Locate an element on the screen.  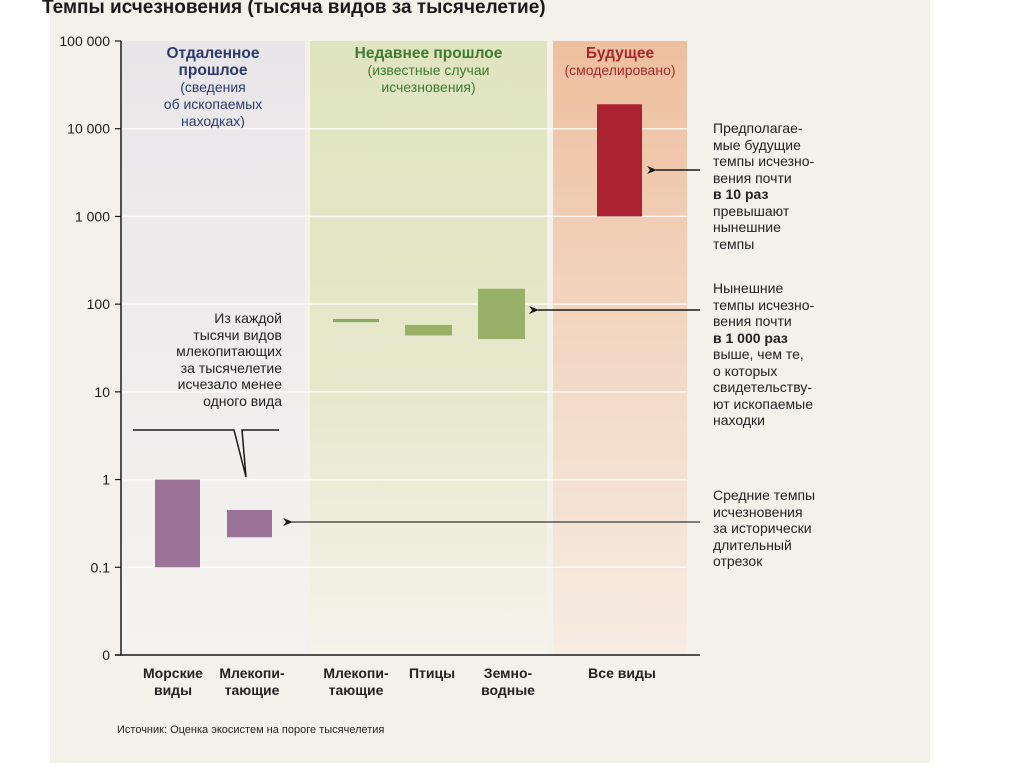
y-tick-label: 1 000 is located at coordinates (92, 216).